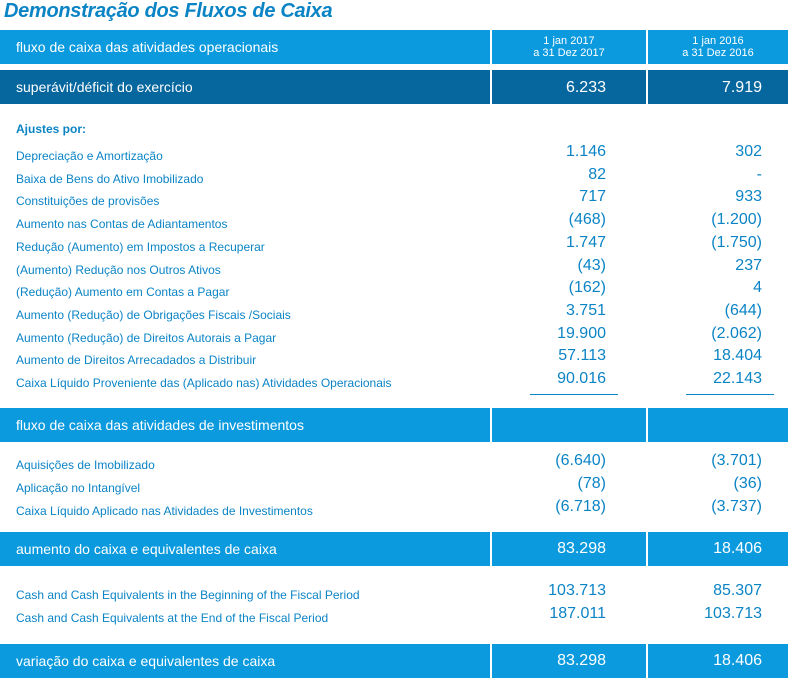 The height and width of the screenshot is (680, 788). What do you see at coordinates (718, 41) in the screenshot?
I see `header-col-2016-line1: 1 jan 2016` at bounding box center [718, 41].